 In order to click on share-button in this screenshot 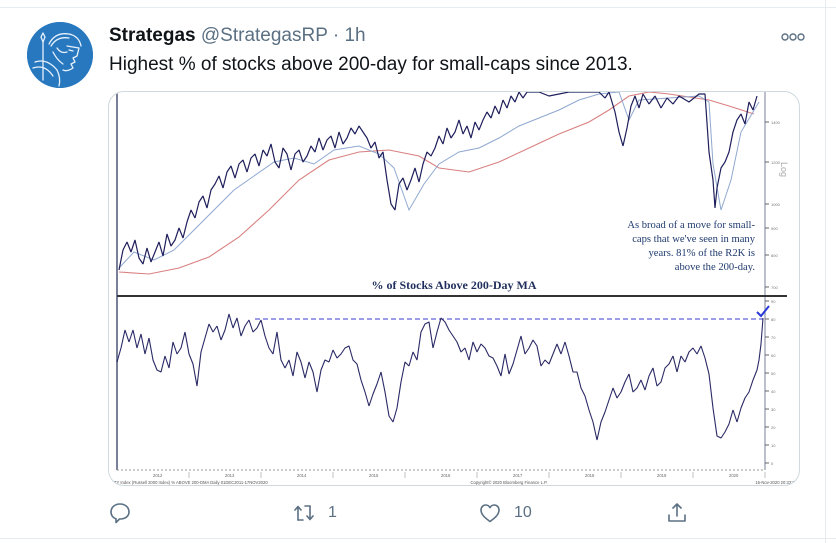, I will do `click(683, 513)`.